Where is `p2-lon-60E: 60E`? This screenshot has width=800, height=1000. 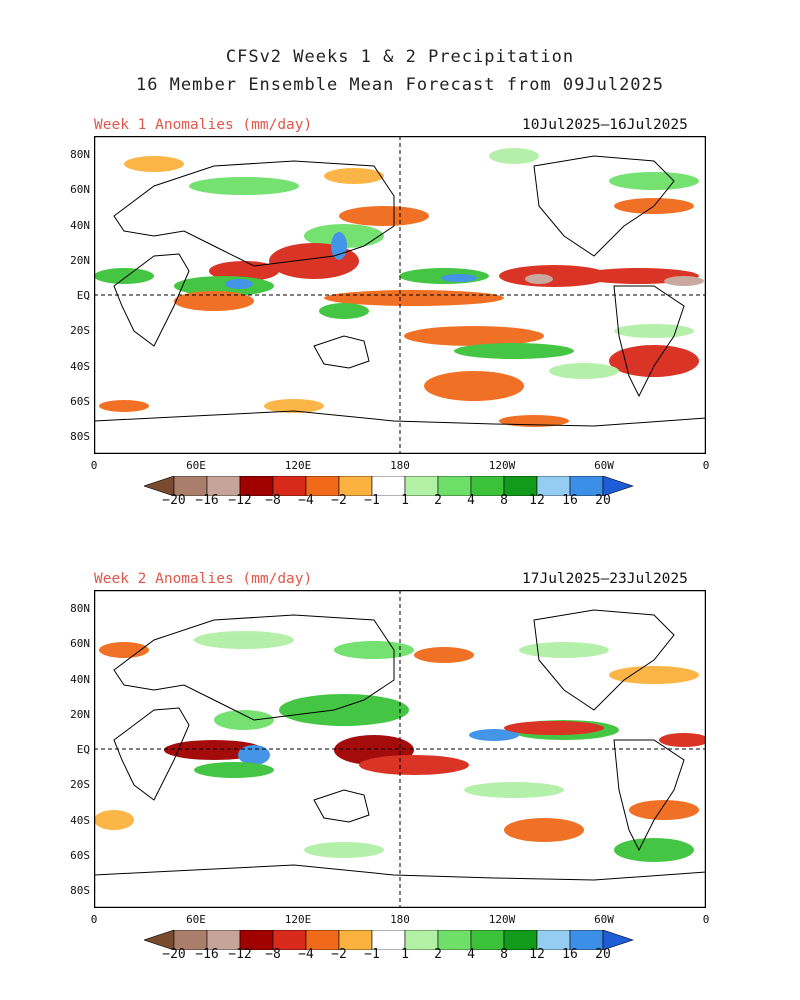 p2-lon-60E: 60E is located at coordinates (196, 919).